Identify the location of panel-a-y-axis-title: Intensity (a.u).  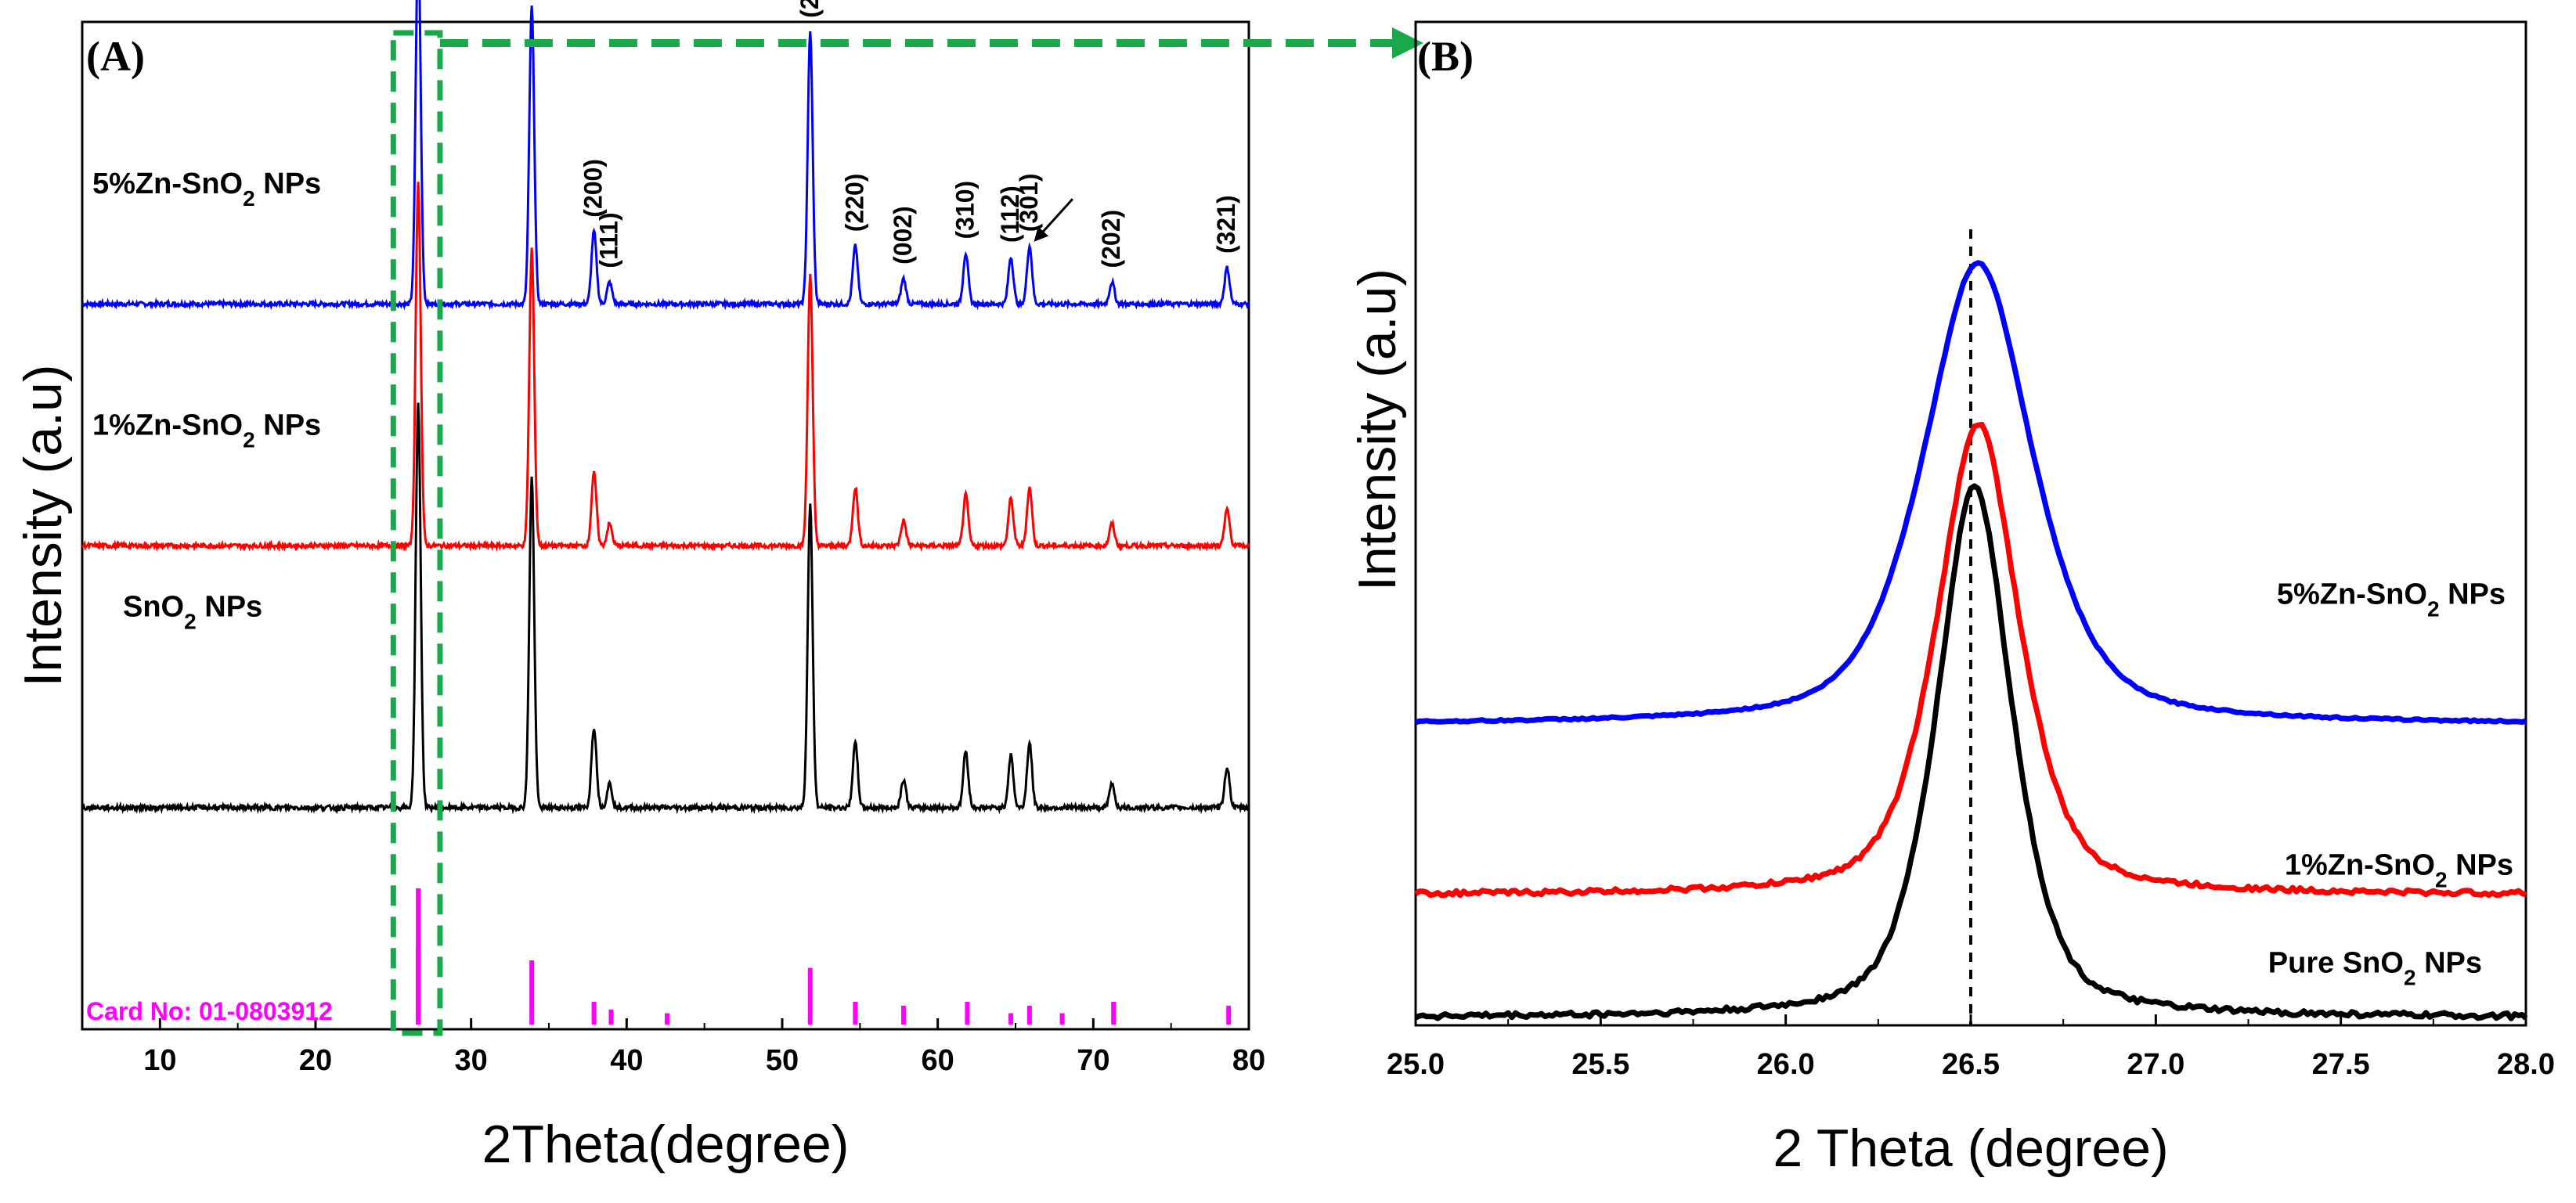
(43, 526).